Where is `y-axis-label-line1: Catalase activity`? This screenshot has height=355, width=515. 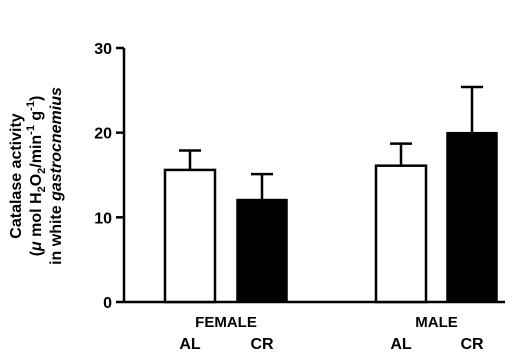 y-axis-label-line1: Catalase activity is located at coordinates (16, 176).